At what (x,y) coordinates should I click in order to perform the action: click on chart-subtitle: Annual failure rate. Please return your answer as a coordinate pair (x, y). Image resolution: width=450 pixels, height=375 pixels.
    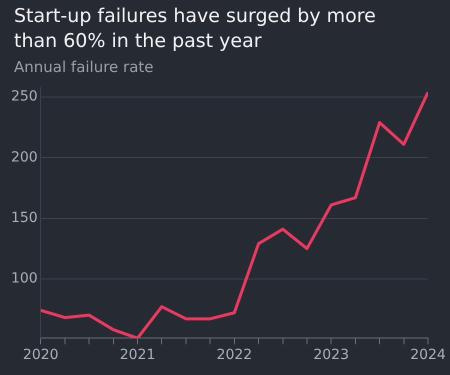
    Looking at the image, I should click on (84, 66).